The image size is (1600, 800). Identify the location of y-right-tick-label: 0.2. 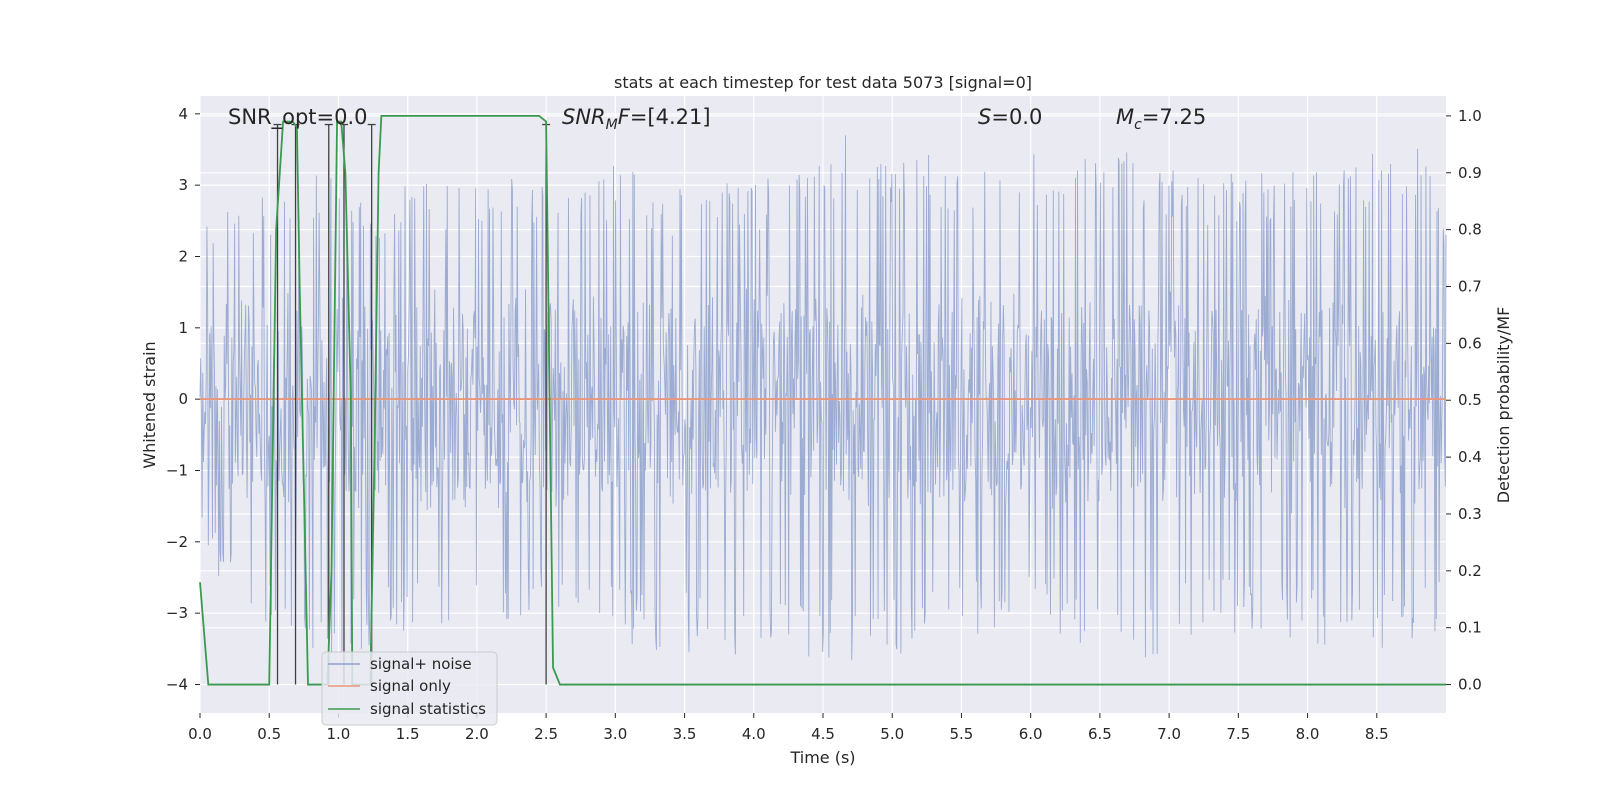
(1470, 571).